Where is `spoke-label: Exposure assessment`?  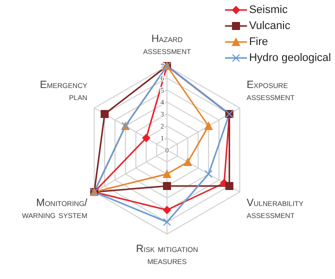
spoke-label: Exposure assessment is located at coordinates (271, 91).